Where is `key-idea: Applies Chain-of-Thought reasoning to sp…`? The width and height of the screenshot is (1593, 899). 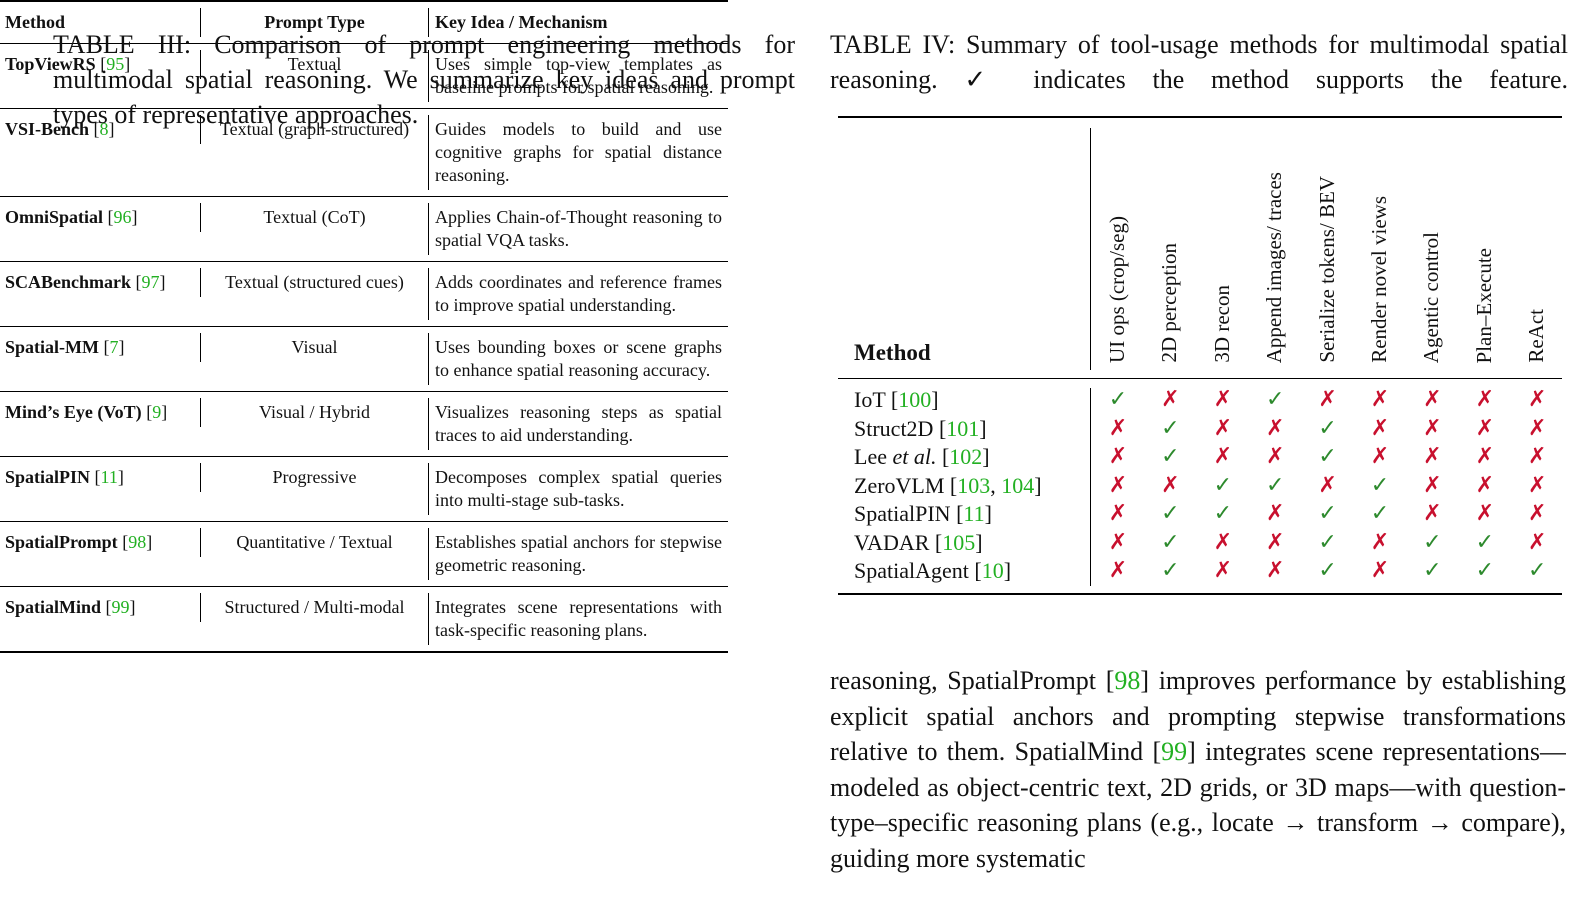
key-idea: Applies Chain-of-Thought reasoning to sp… is located at coordinates (578, 229).